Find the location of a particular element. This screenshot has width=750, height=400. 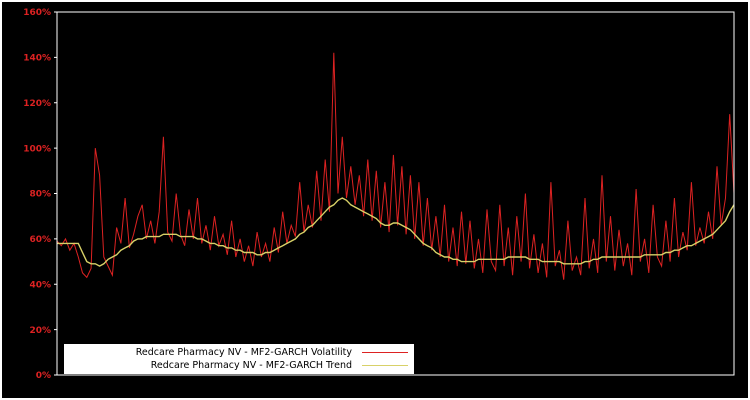

legend-label-trend: Redcare Pharmacy NV - MF2-GARCH Trend is located at coordinates (251, 365).